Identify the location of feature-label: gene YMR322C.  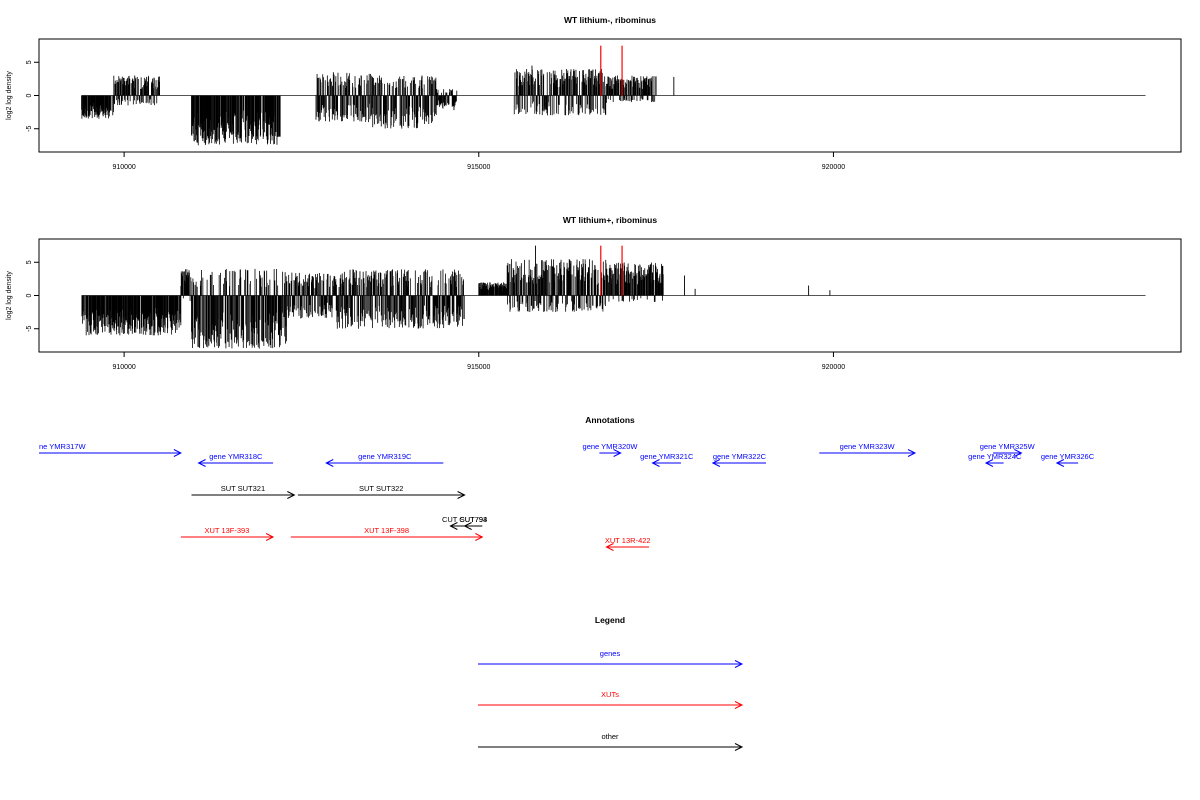
(740, 456).